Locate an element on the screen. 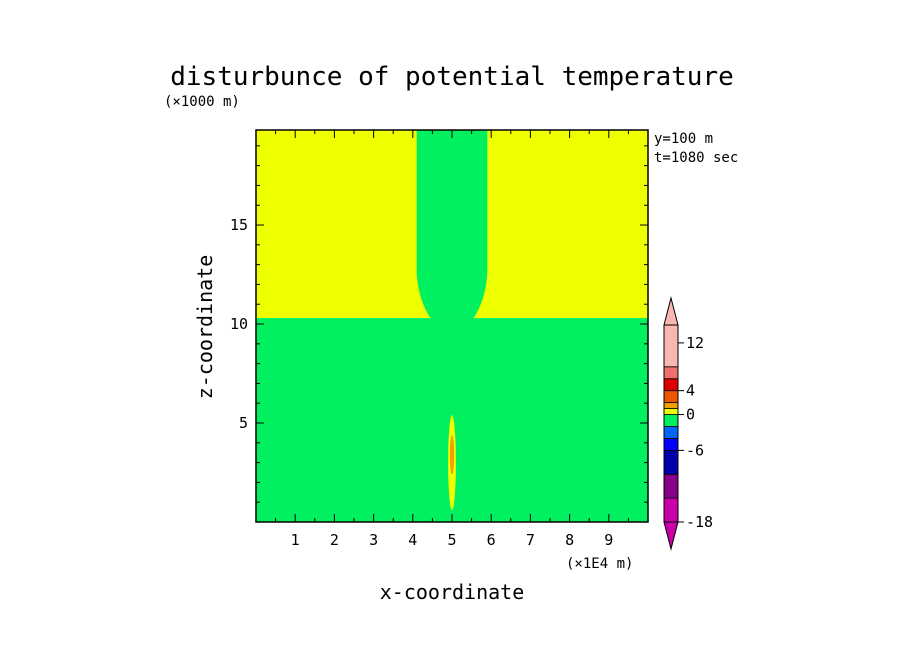  x-tick-label: 7 is located at coordinates (530, 540).